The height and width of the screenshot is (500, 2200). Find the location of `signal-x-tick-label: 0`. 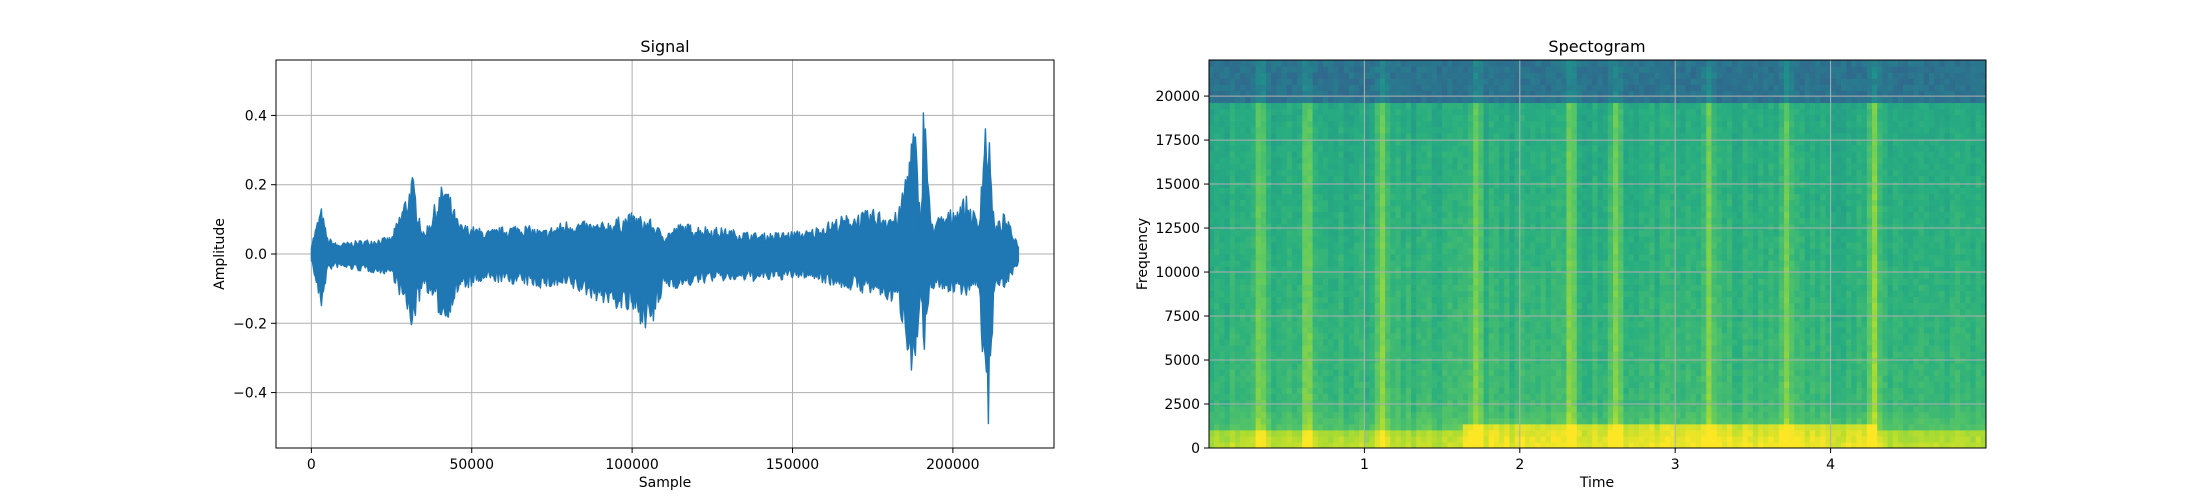

signal-x-tick-label: 0 is located at coordinates (311, 465).